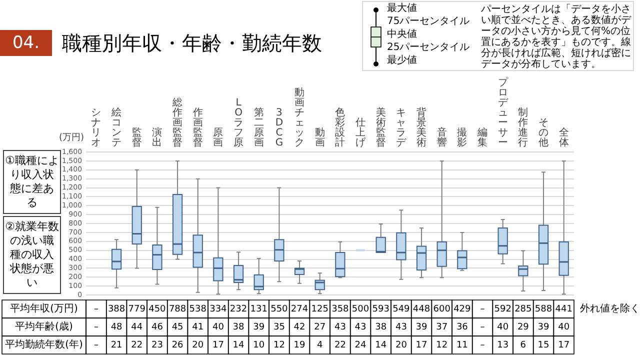  I want to click on text: 24, so click(360, 345).